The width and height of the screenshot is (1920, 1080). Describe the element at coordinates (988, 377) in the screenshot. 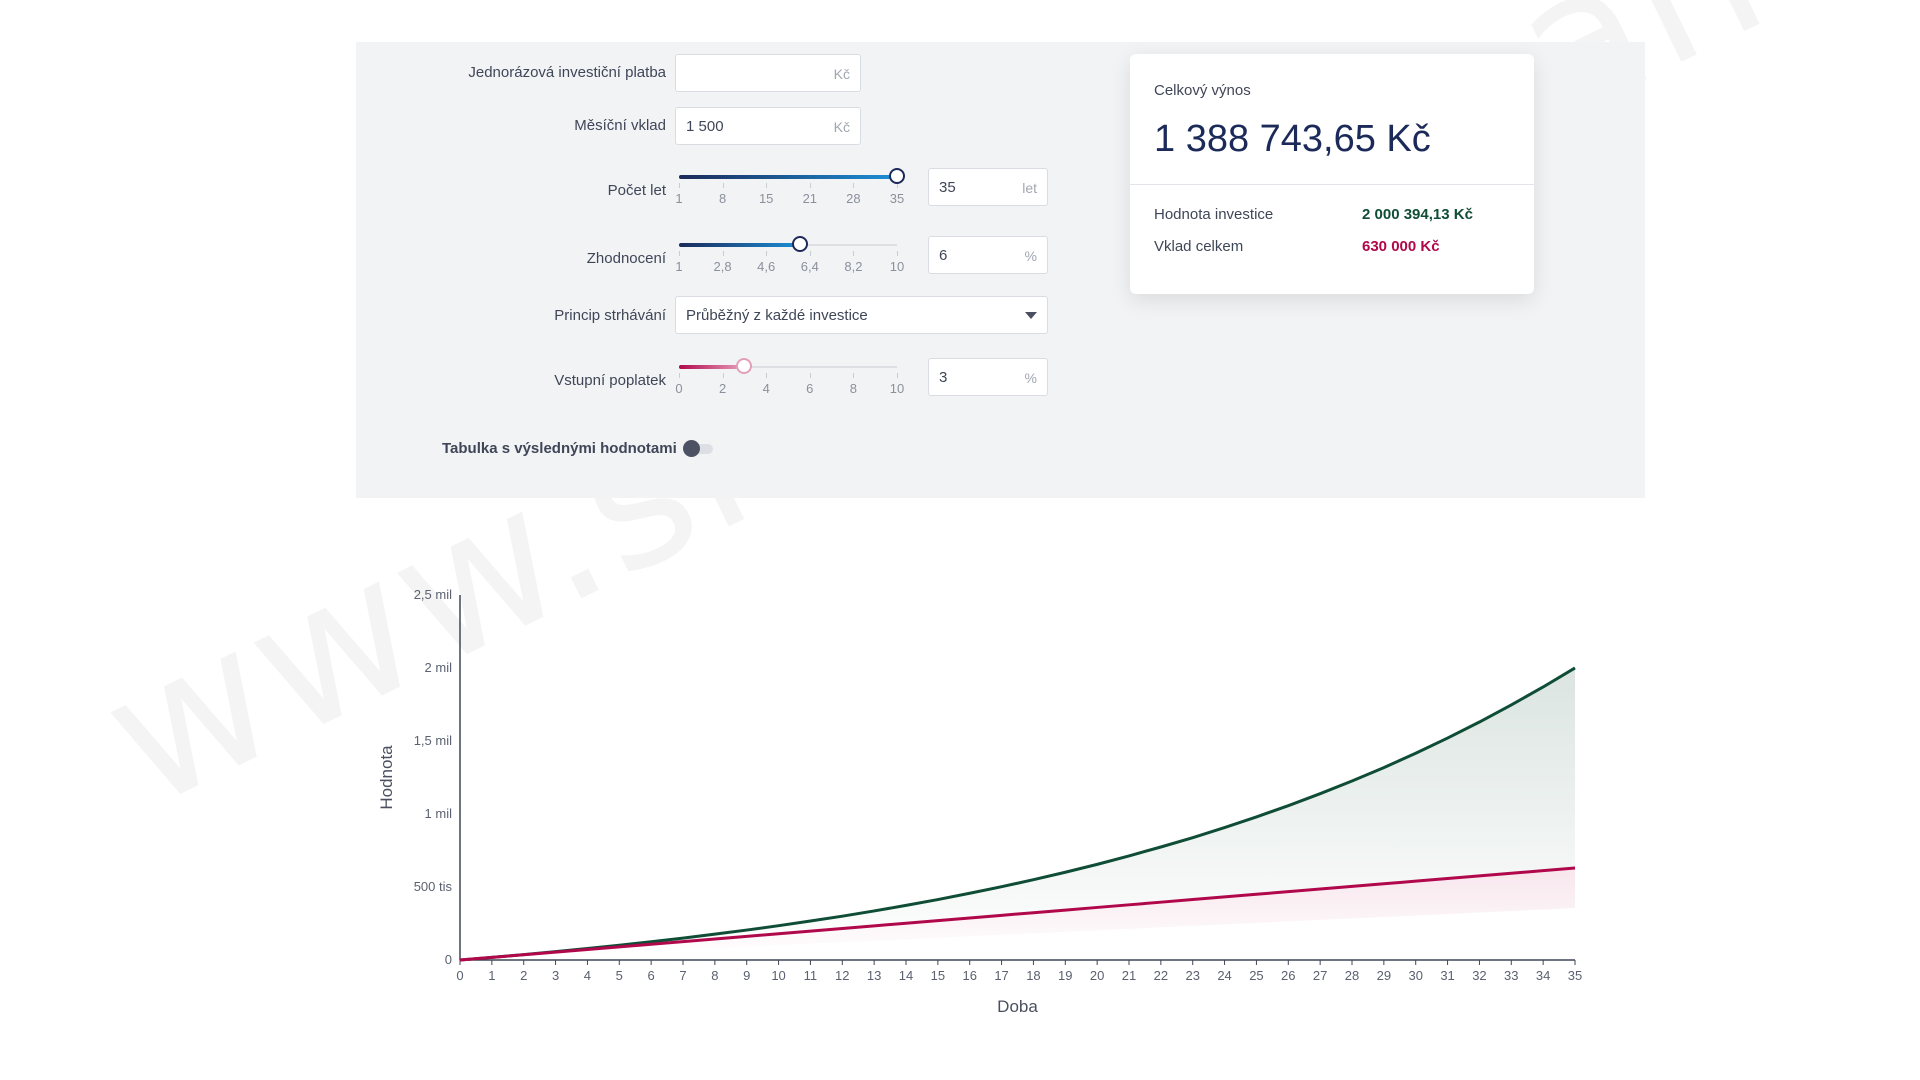

I see `entry-fee-input: 3 %` at that location.